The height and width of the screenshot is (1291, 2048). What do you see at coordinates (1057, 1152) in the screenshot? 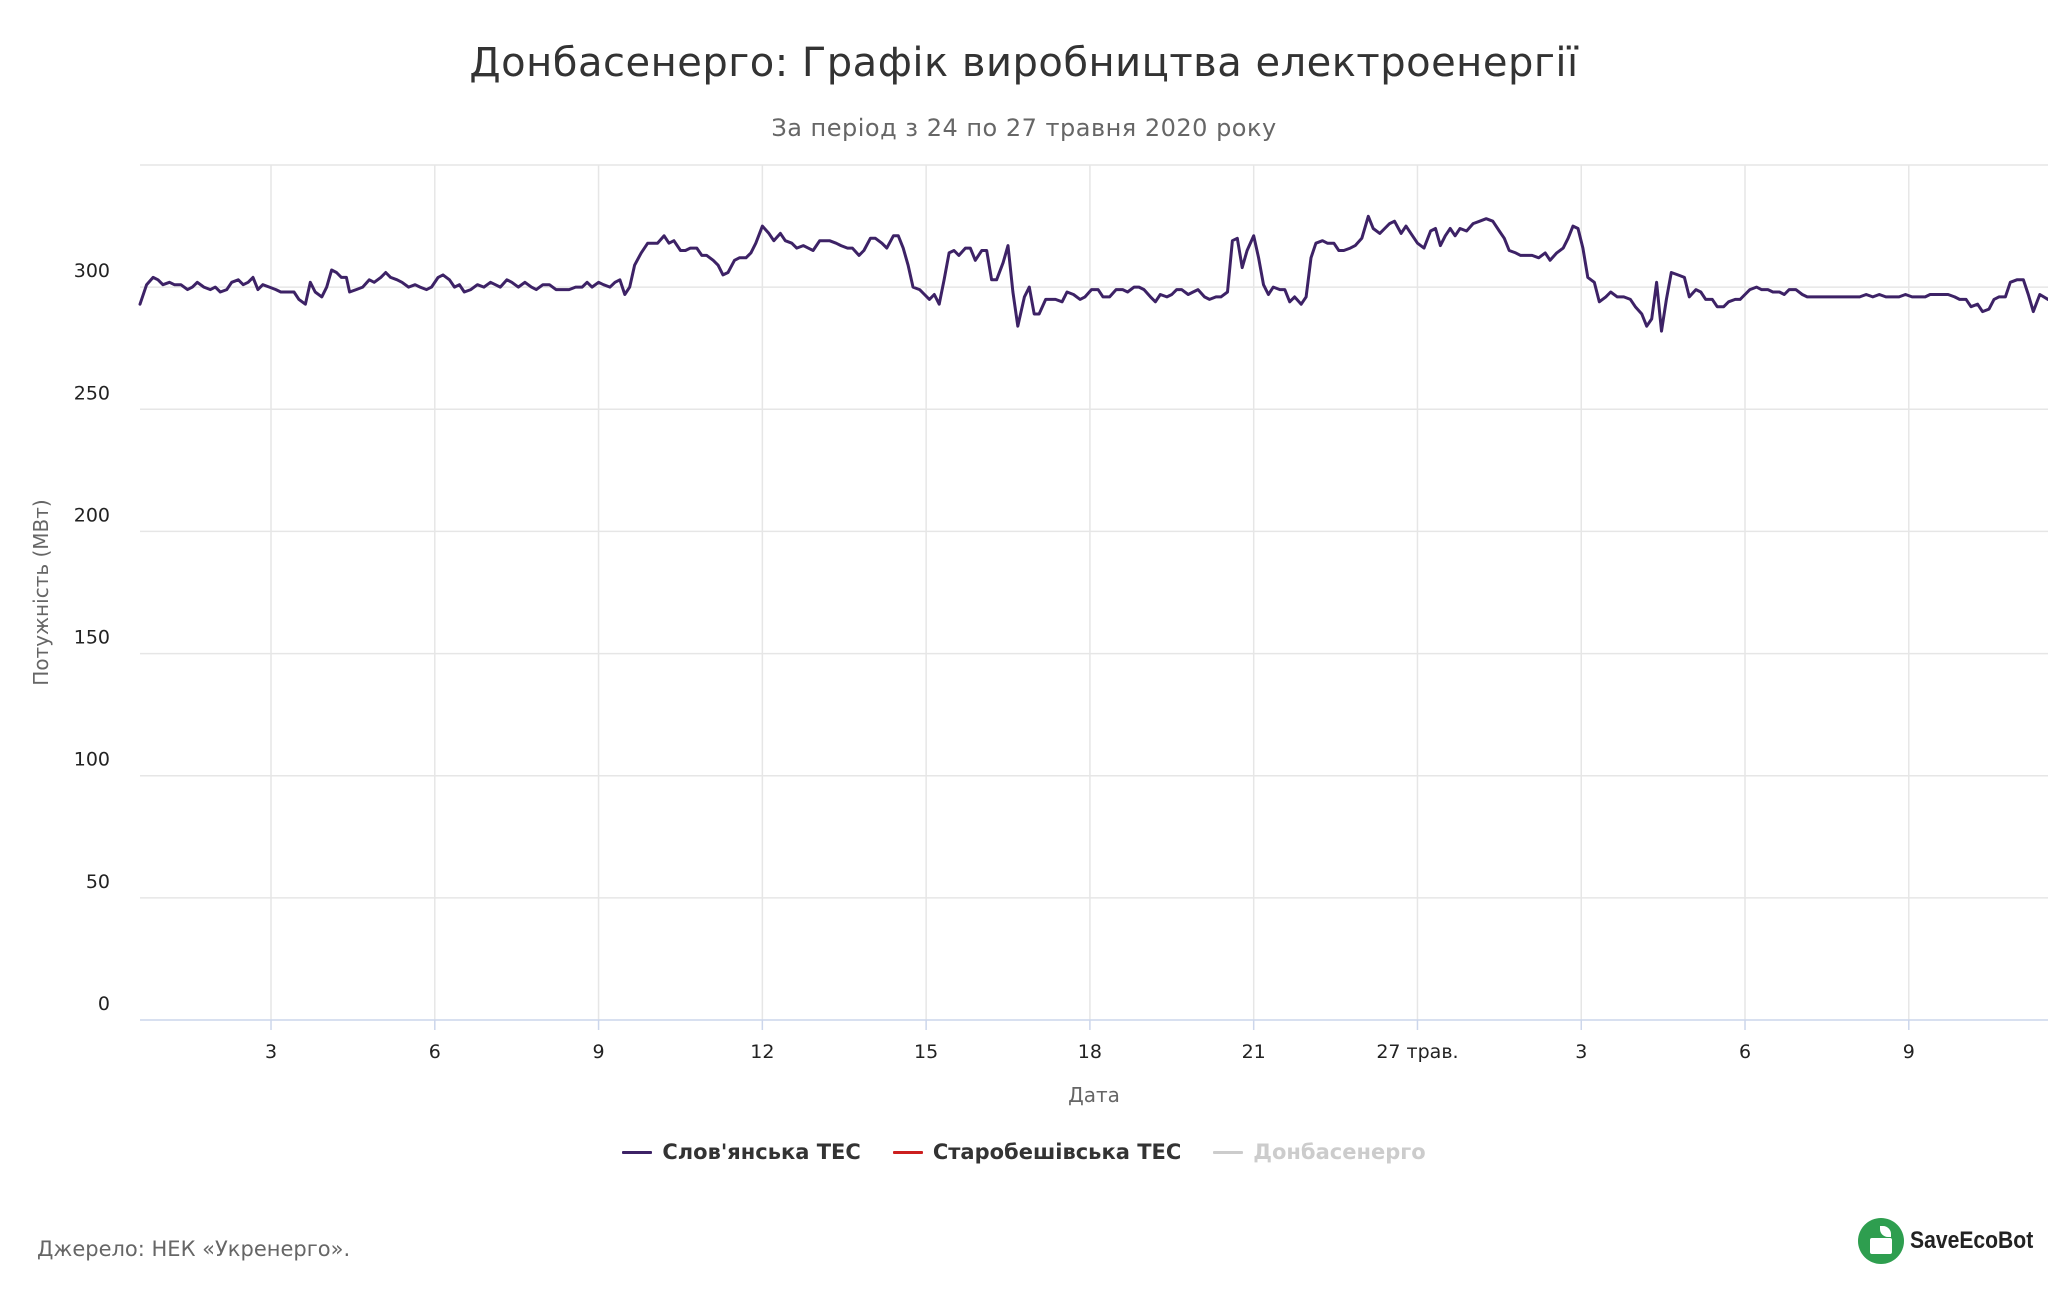
I see `legend-label: Старобешівська ТЕС` at bounding box center [1057, 1152].